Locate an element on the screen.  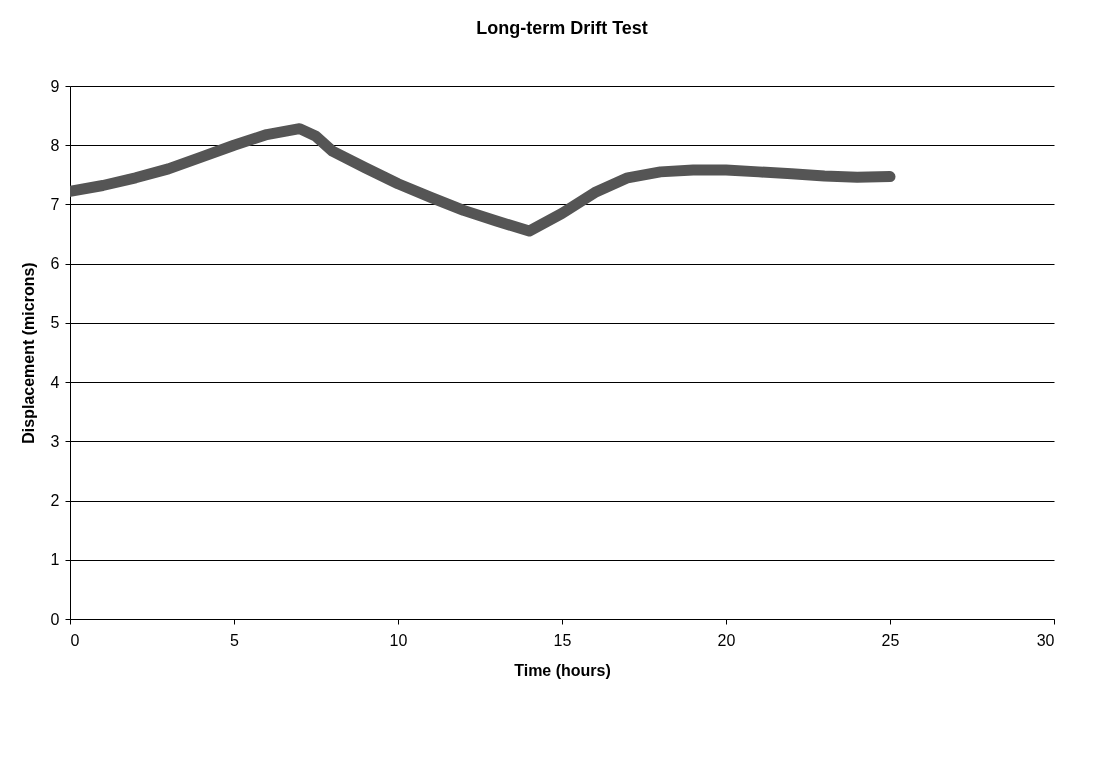
x-tick-label: 30 is located at coordinates (1045, 640).